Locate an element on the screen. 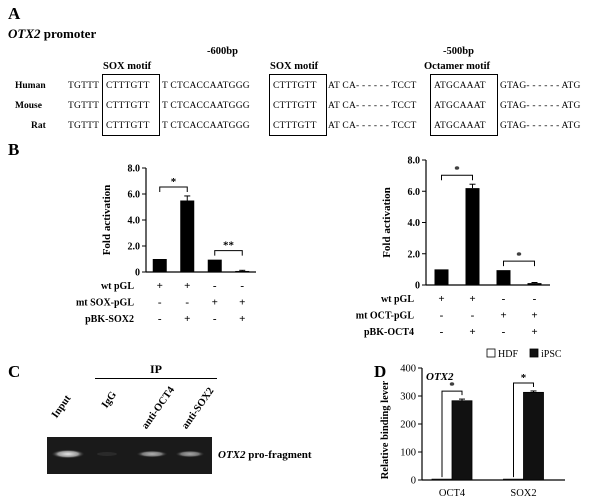 The image size is (595, 502). legend-swatch is located at coordinates (491, 353).